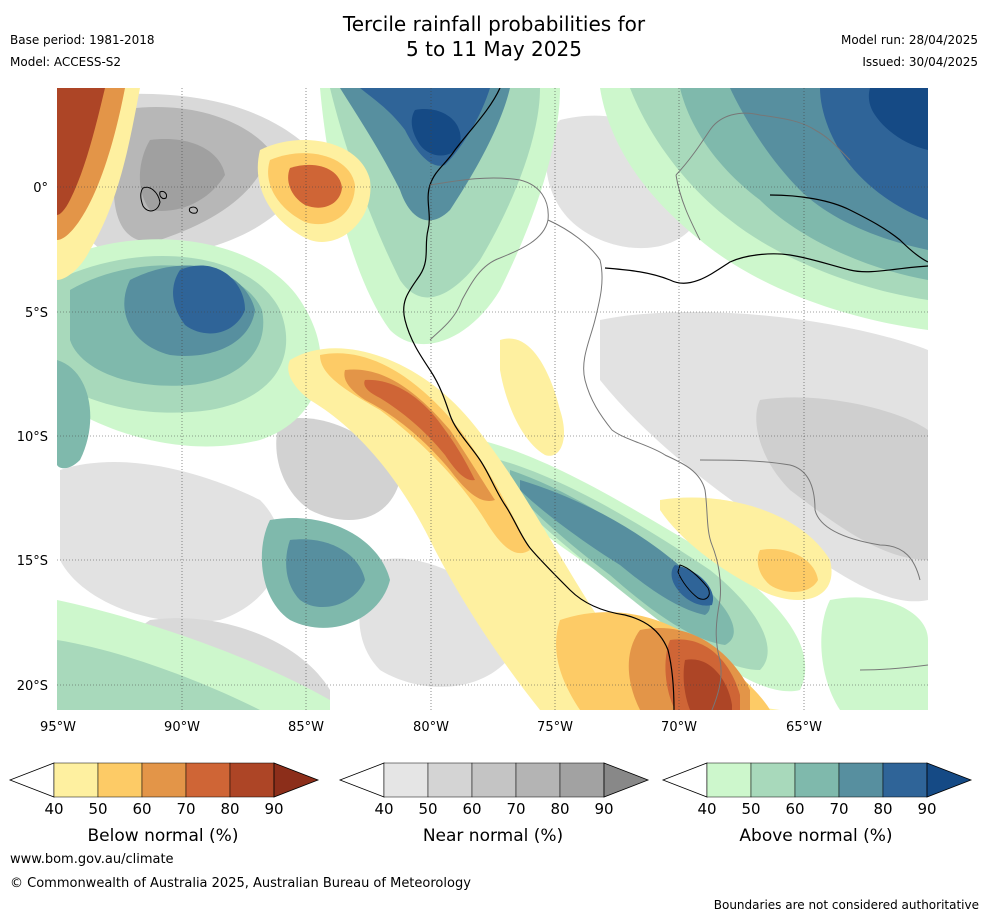 This screenshot has width=988, height=919. I want to click on model-run: Model run: 28/04/2025, so click(909, 40).